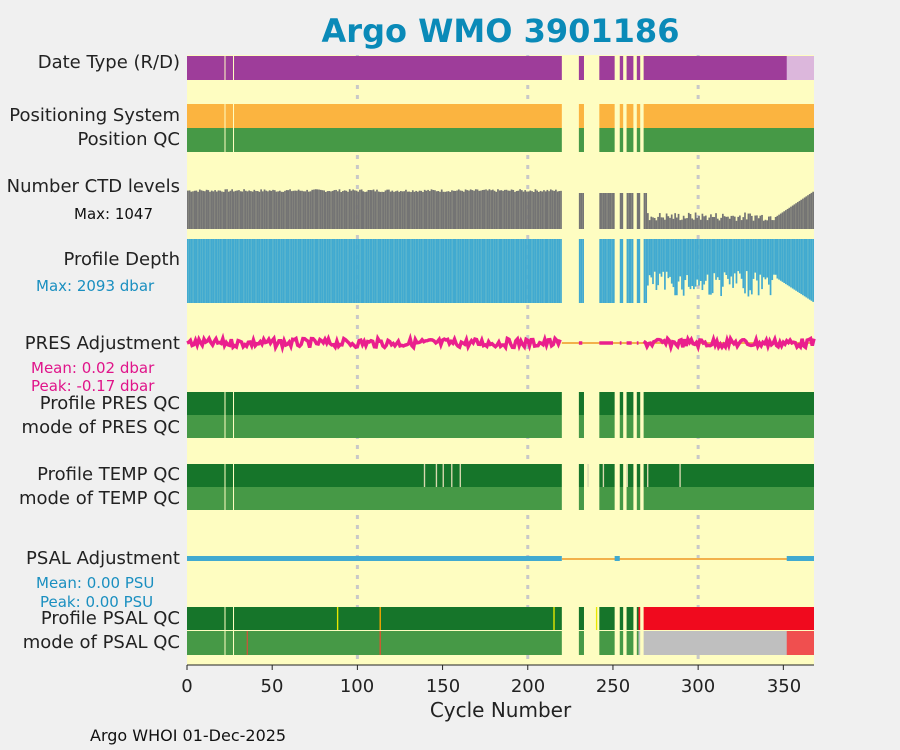 This screenshot has width=900, height=750. I want to click on footer-credit: Argo WHOI 01-Dec-2025, so click(188, 735).